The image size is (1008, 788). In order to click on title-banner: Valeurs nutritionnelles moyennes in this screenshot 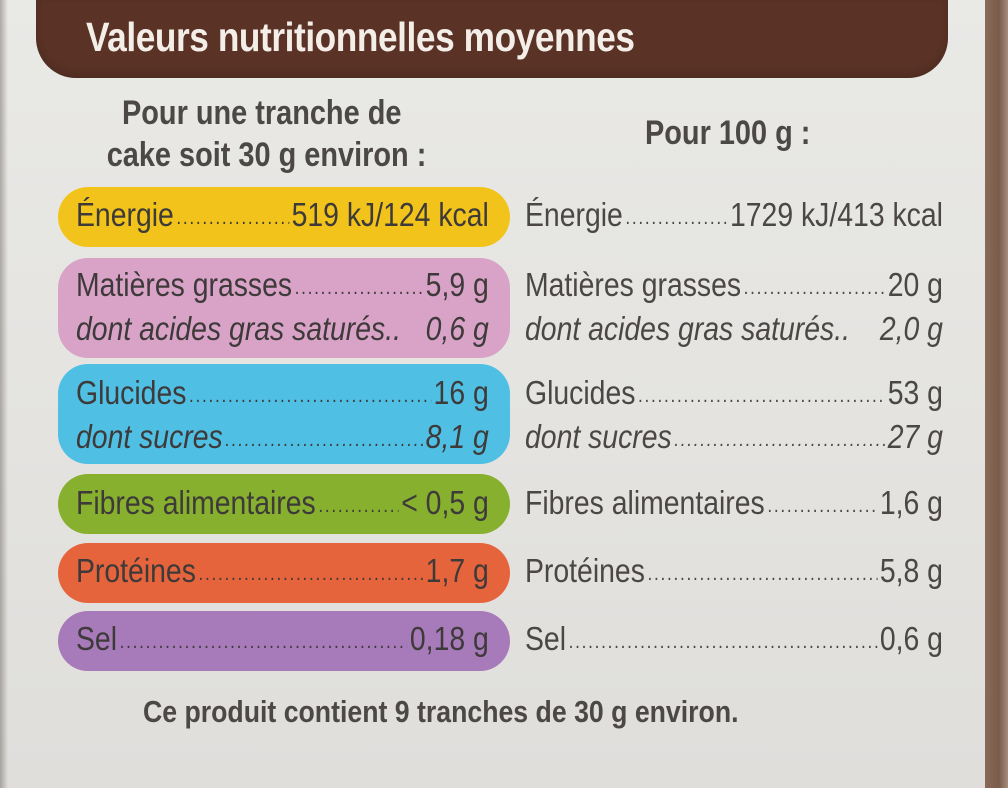, I will do `click(492, 39)`.